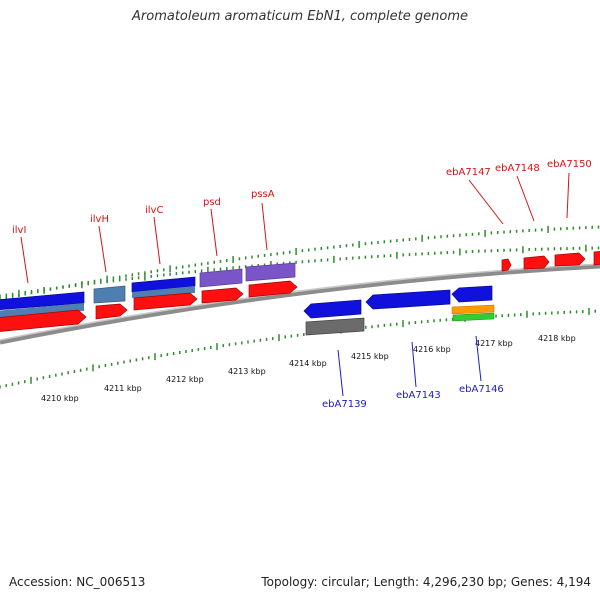  What do you see at coordinates (123, 388) in the screenshot?
I see `tick-label-4211: 4211 kbp` at bounding box center [123, 388].